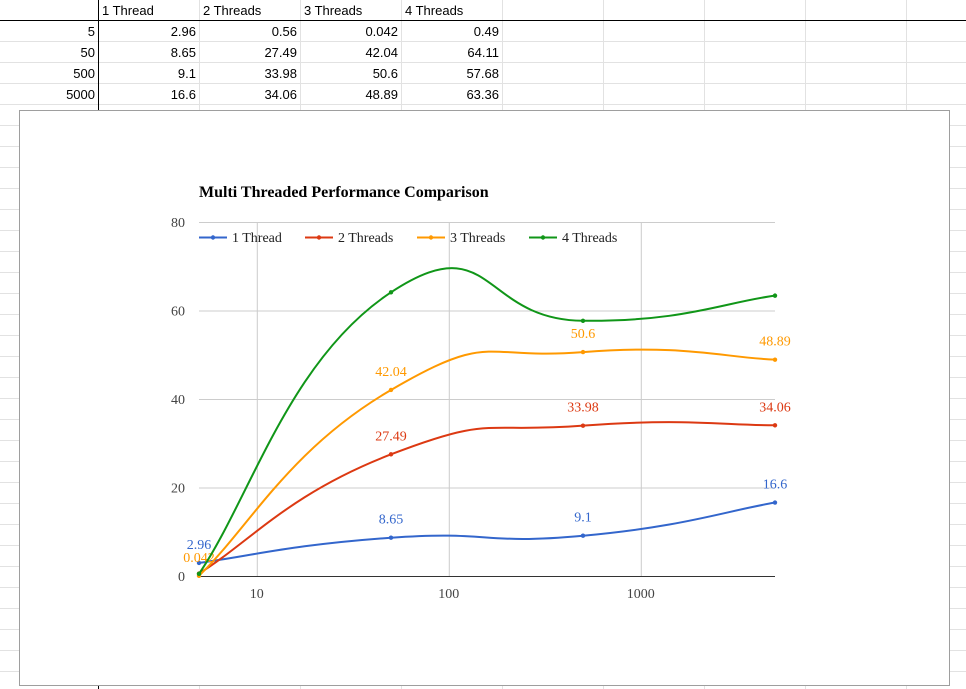  I want to click on table-cell: 57.68, so click(482, 73).